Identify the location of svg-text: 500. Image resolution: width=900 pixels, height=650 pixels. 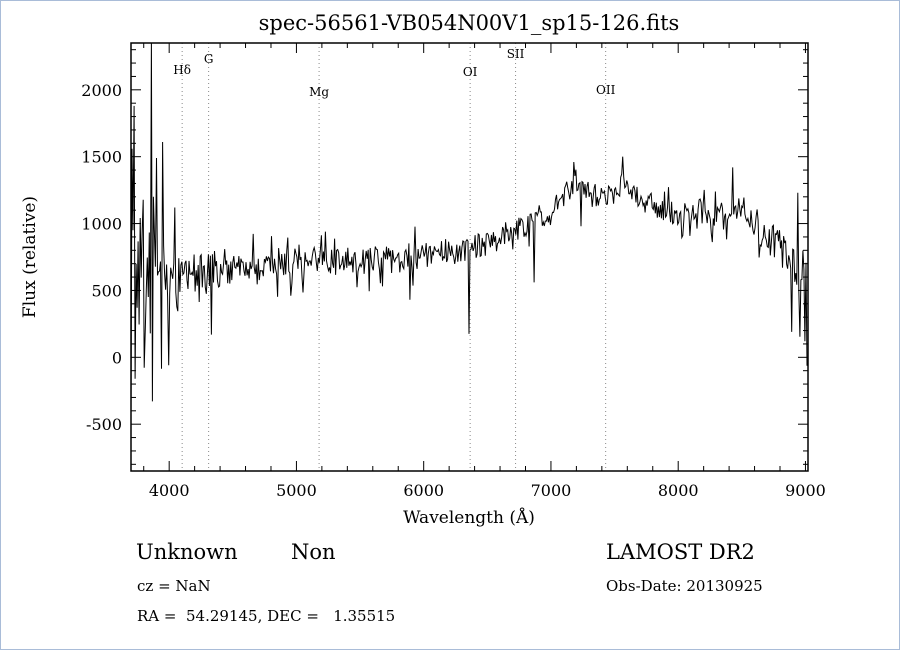
(106, 290).